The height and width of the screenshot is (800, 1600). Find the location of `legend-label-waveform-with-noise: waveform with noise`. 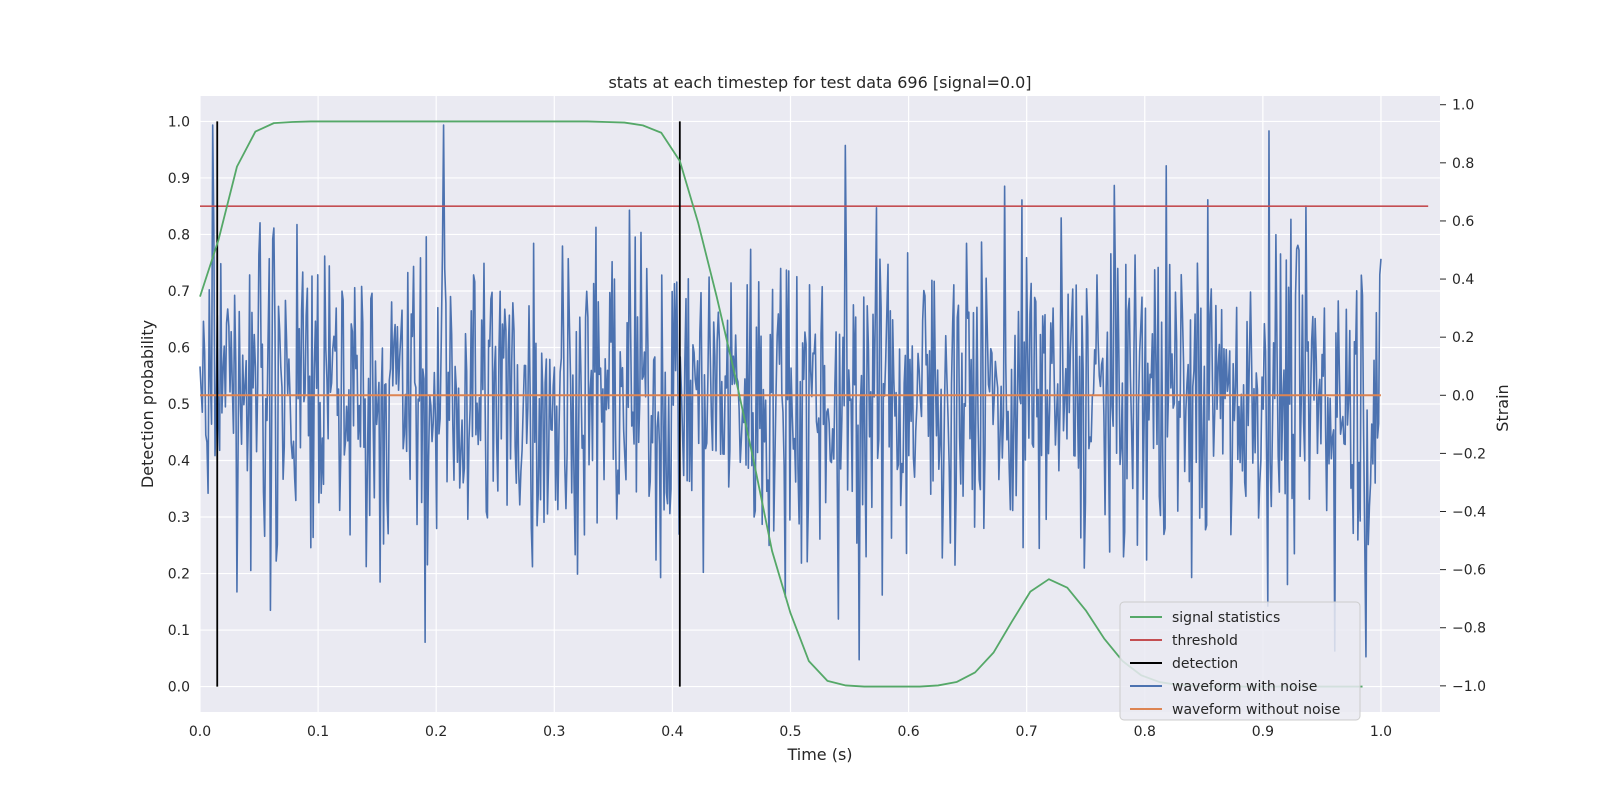

legend-label-waveform-with-noise: waveform with noise is located at coordinates (1244, 687).